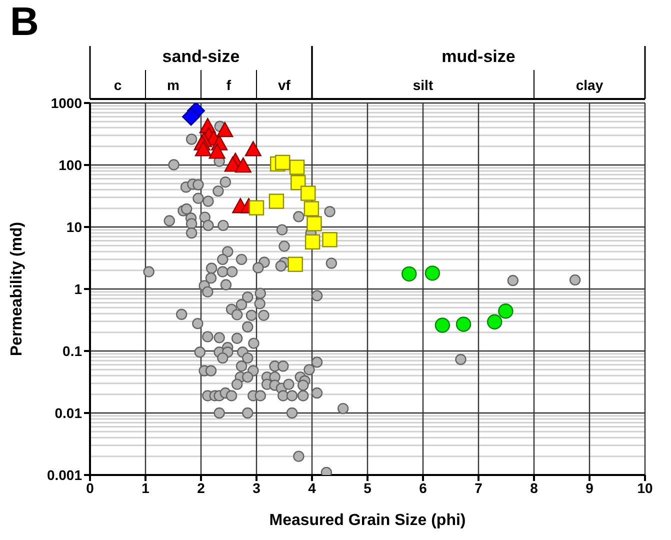  What do you see at coordinates (24, 22) in the screenshot?
I see `chart-title: B` at bounding box center [24, 22].